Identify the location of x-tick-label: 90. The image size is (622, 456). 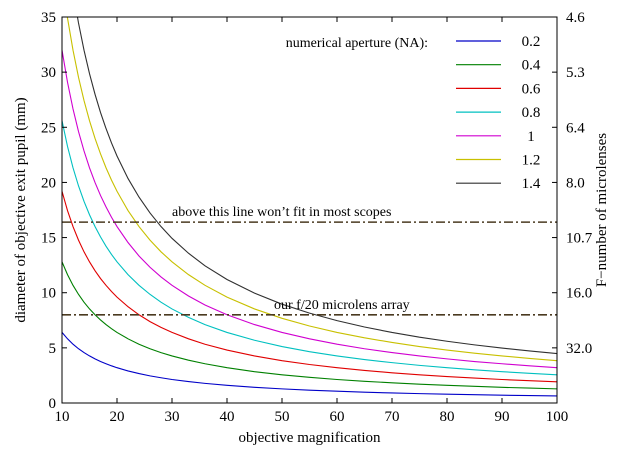
(502, 417).